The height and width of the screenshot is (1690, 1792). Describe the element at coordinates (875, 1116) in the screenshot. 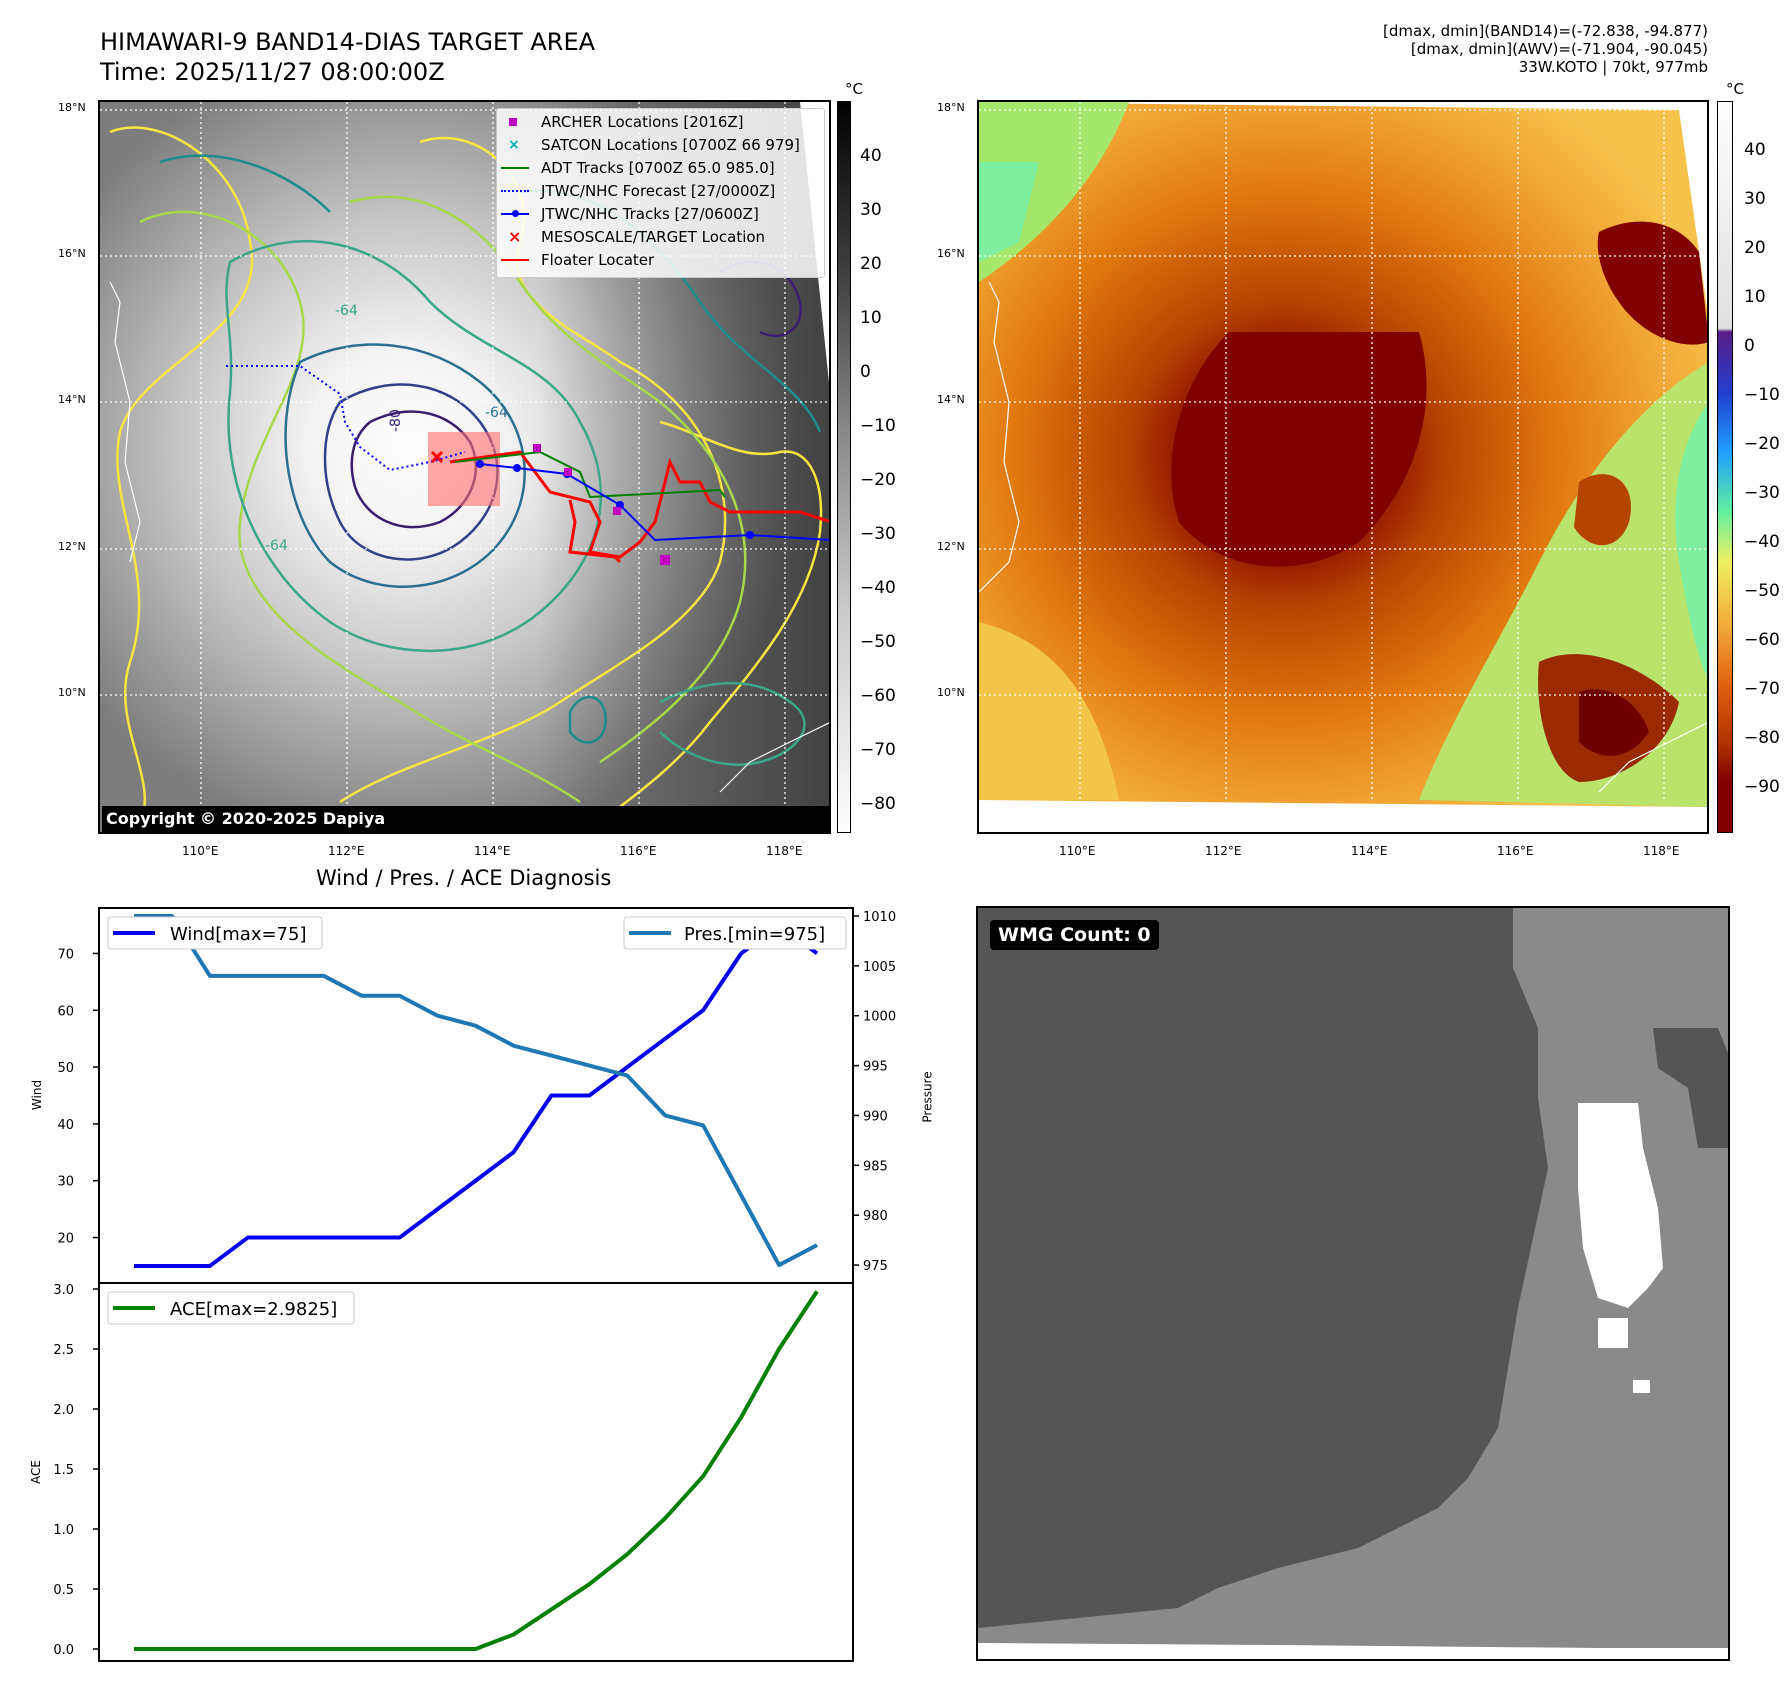

I see `pressure-ytick-label: 990` at that location.